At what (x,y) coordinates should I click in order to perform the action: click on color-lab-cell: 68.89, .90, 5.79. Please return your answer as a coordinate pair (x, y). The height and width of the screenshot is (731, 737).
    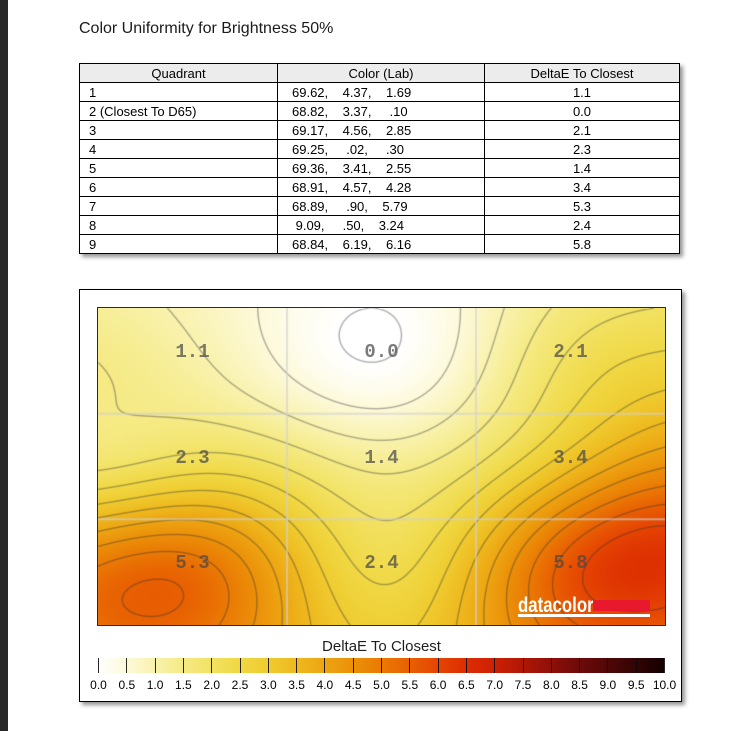
    Looking at the image, I should click on (381, 206).